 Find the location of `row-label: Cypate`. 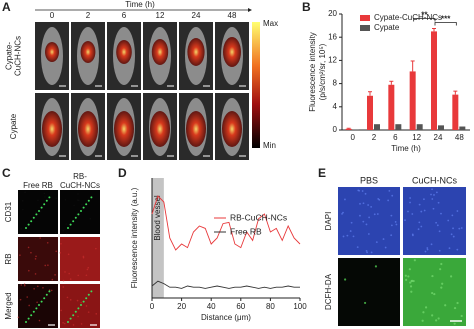

row-label: Cypate is located at coordinates (13, 126).